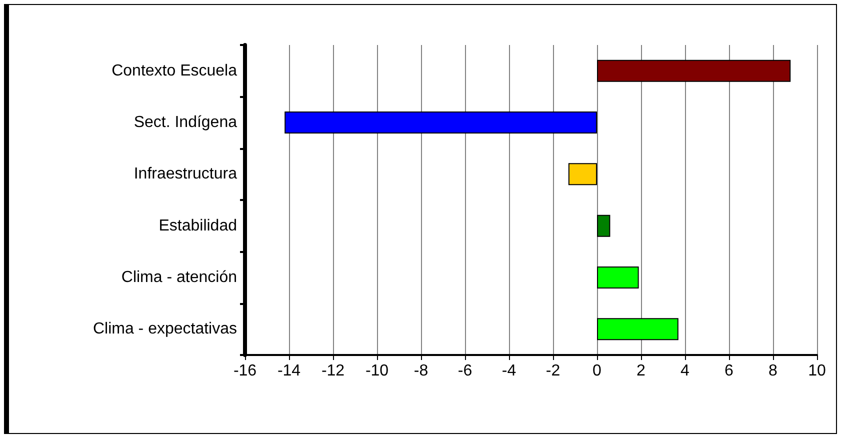  I want to click on x-tick-label: -14, so click(289, 371).